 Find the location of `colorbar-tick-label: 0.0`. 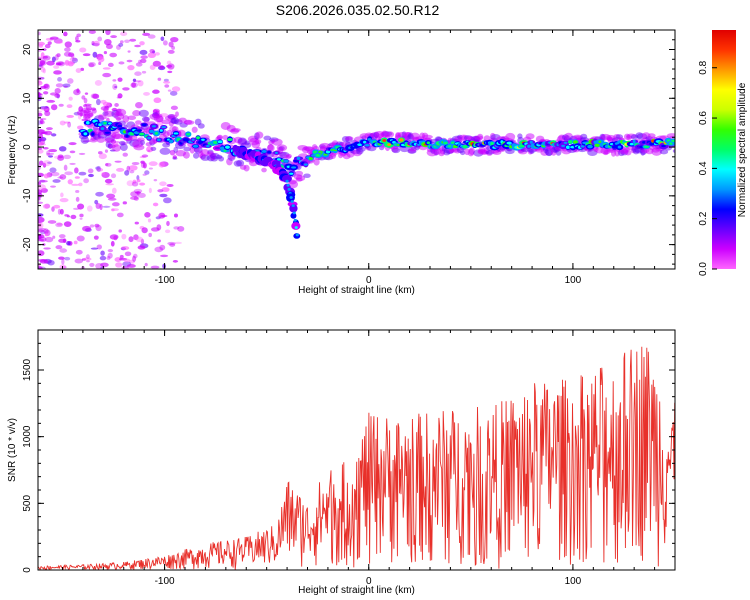

colorbar-tick-label: 0.0 is located at coordinates (703, 269).